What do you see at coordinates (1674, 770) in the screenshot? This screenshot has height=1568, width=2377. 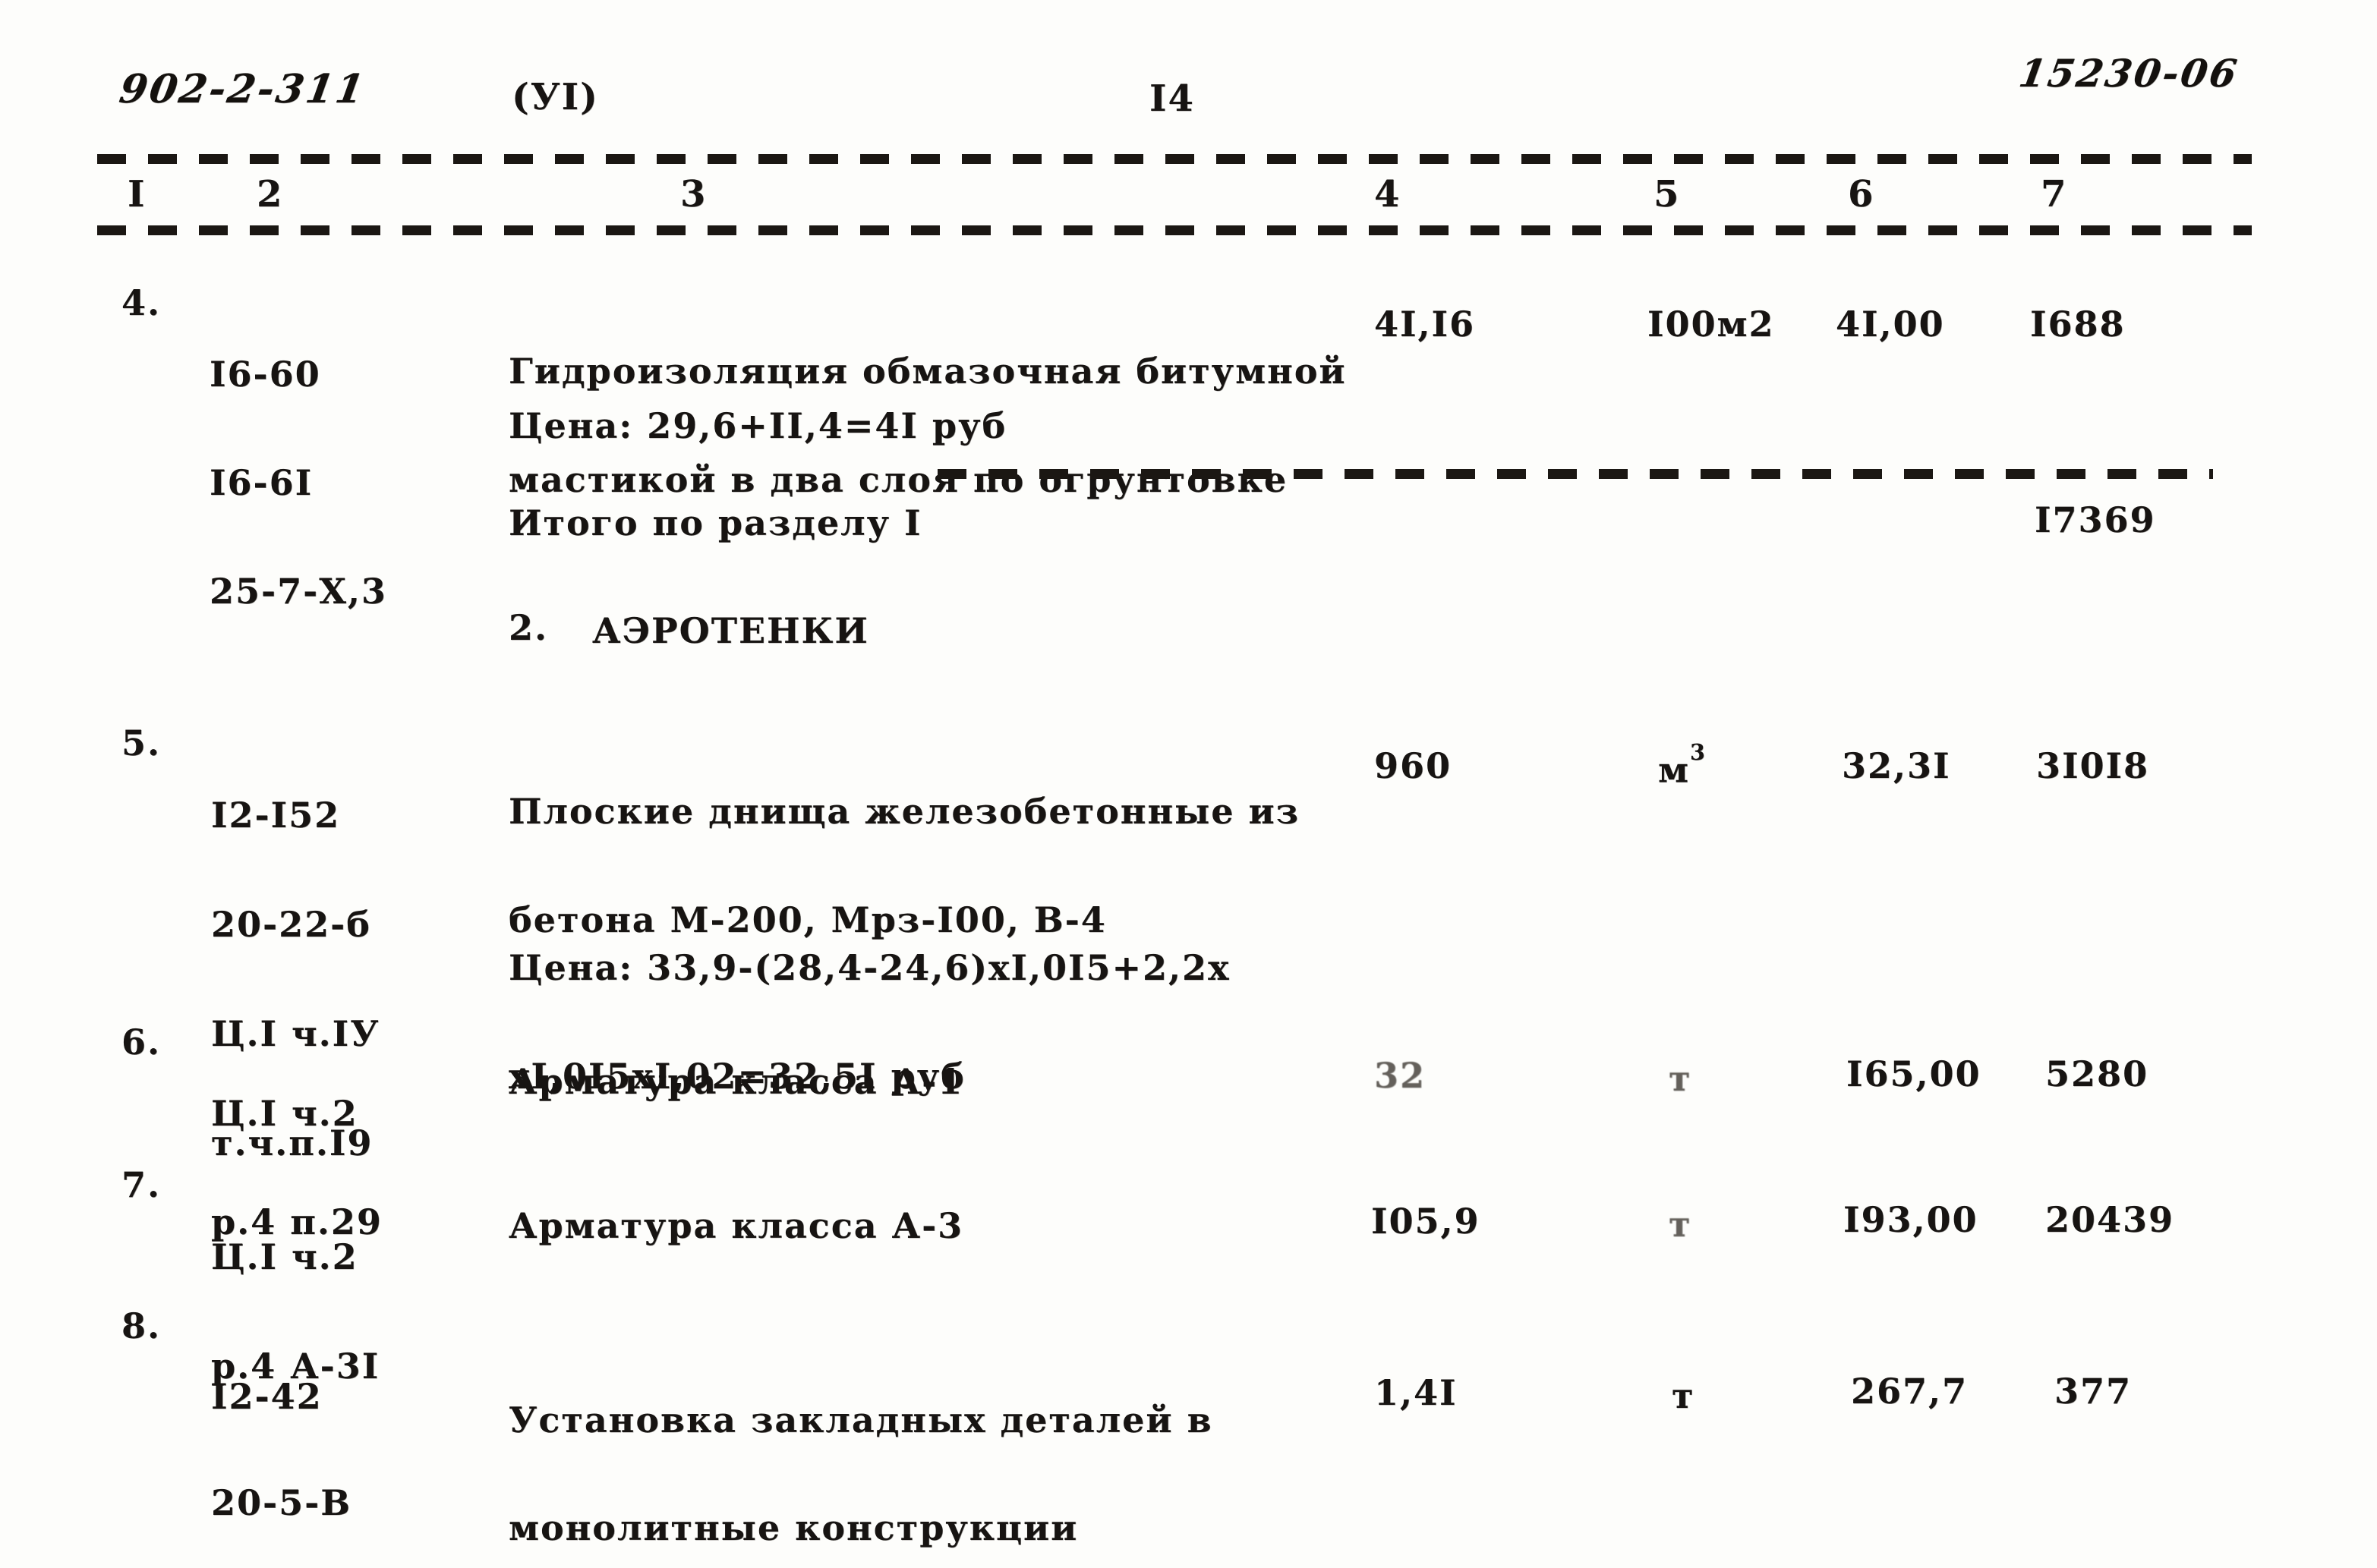 I see `unit-base: м` at bounding box center [1674, 770].